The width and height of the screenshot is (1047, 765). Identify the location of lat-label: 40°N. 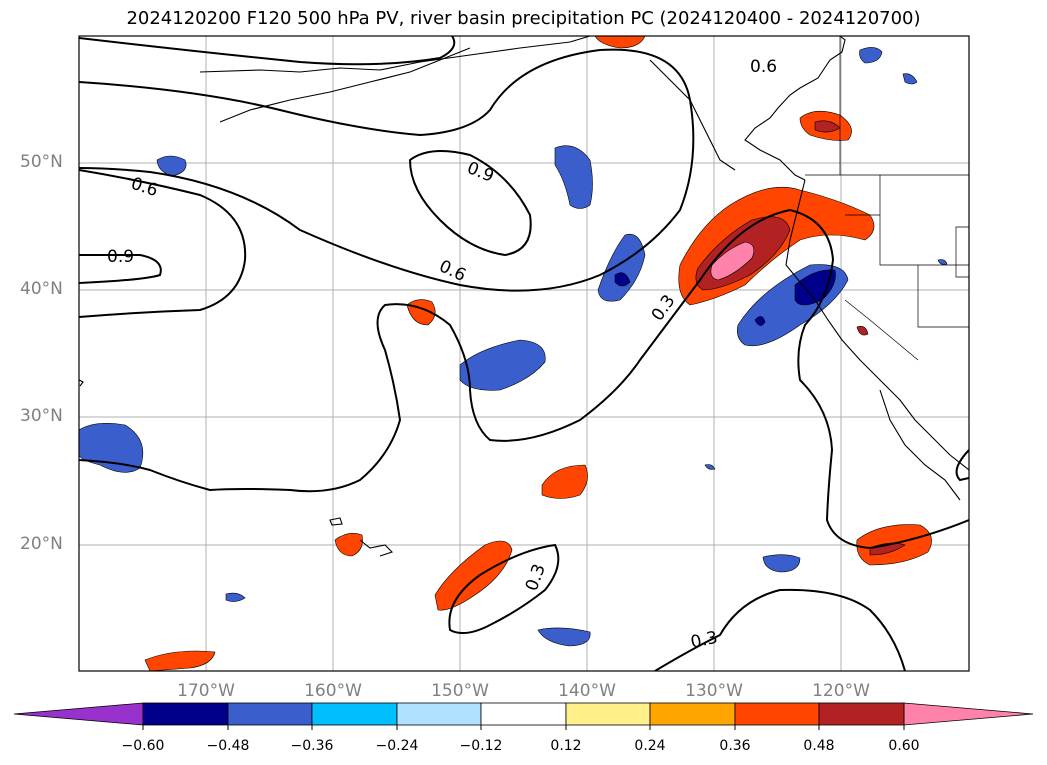
(41, 289).